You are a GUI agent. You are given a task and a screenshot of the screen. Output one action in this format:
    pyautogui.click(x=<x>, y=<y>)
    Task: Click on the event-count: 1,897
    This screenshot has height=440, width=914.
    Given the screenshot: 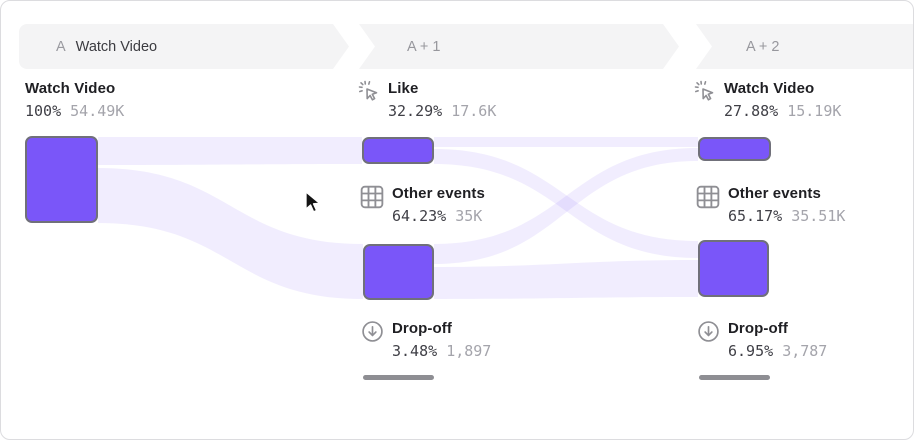 What is the action you would take?
    pyautogui.click(x=469, y=351)
    